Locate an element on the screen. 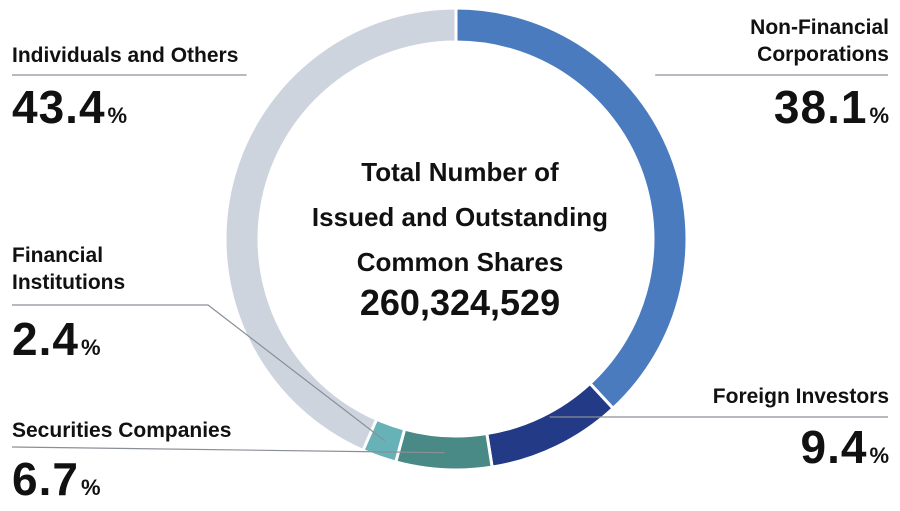 Image resolution: width=900 pixels, height=511 pixels. label-foreign-investors: Foreign Investors is located at coordinates (800, 396).